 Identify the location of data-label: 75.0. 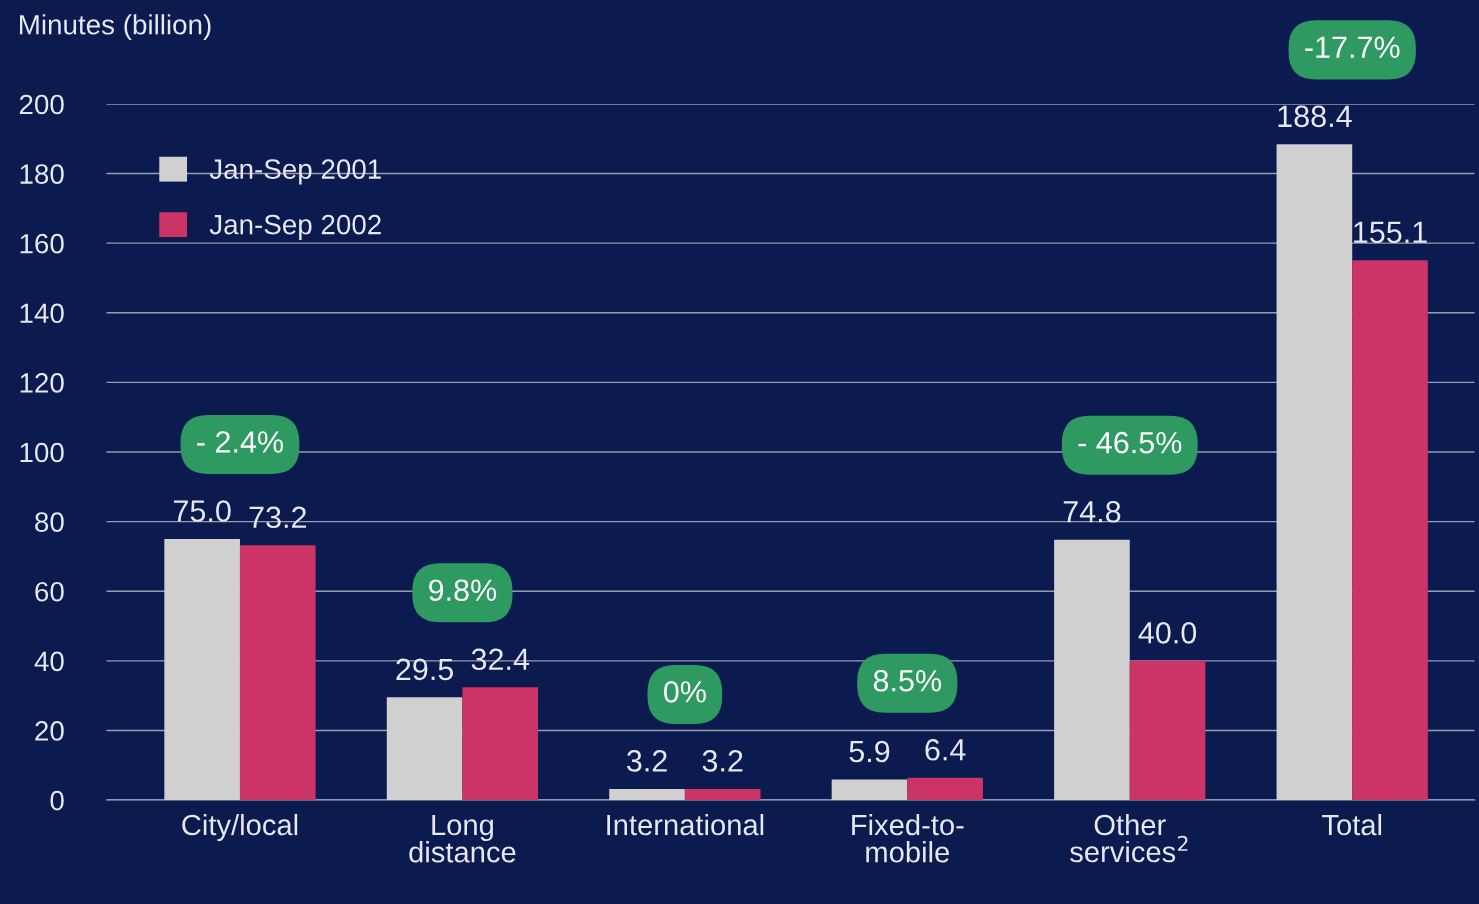
(202, 511).